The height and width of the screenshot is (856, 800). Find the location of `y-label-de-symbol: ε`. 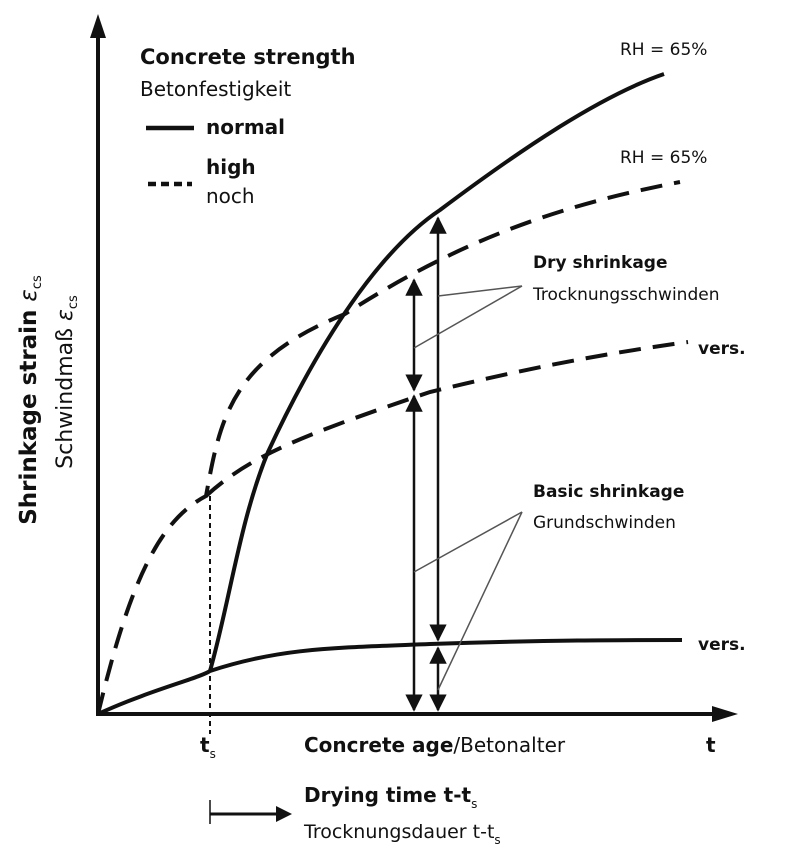

y-label-de-symbol: ε is located at coordinates (65, 315).